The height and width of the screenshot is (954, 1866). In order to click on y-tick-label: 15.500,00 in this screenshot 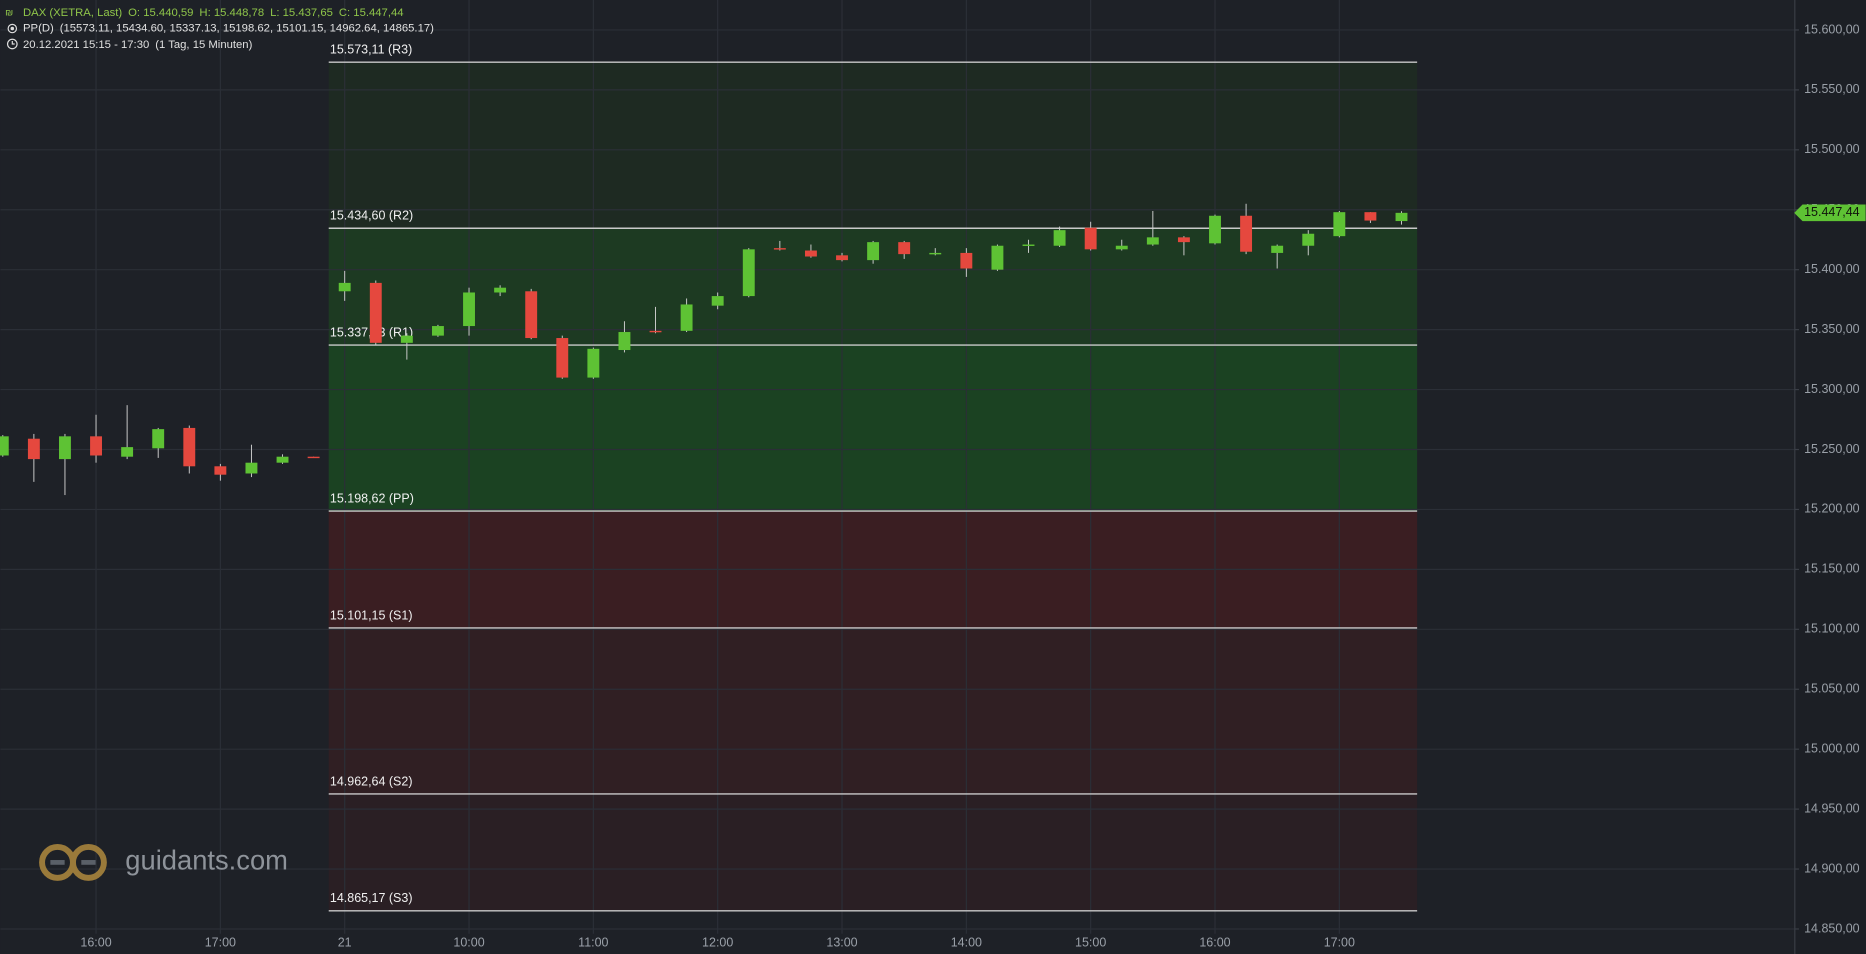, I will do `click(1832, 149)`.